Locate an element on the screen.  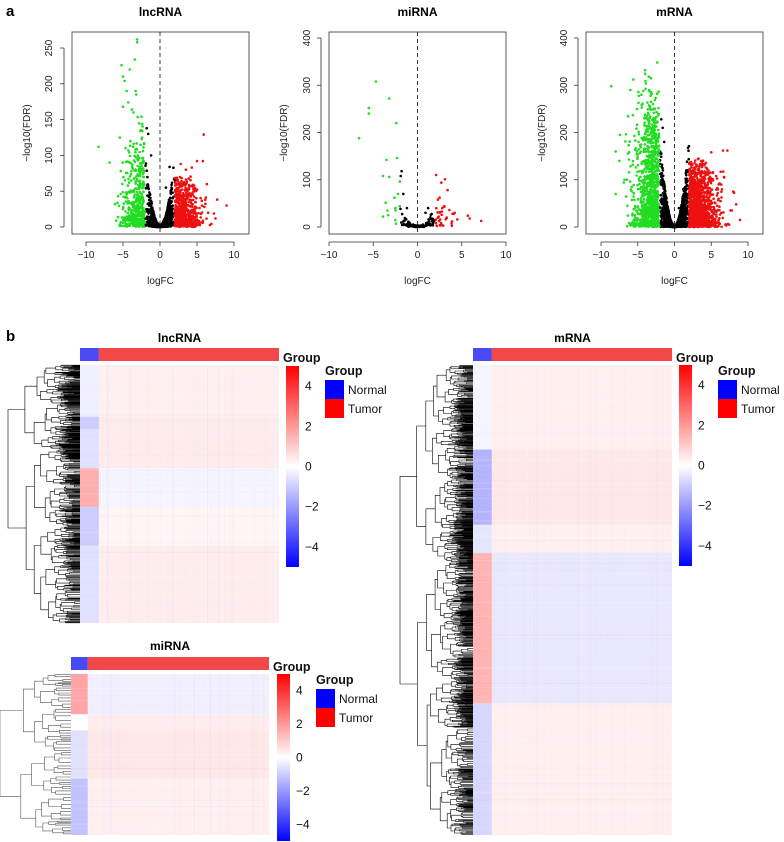
data-points is located at coordinates (420, 154).